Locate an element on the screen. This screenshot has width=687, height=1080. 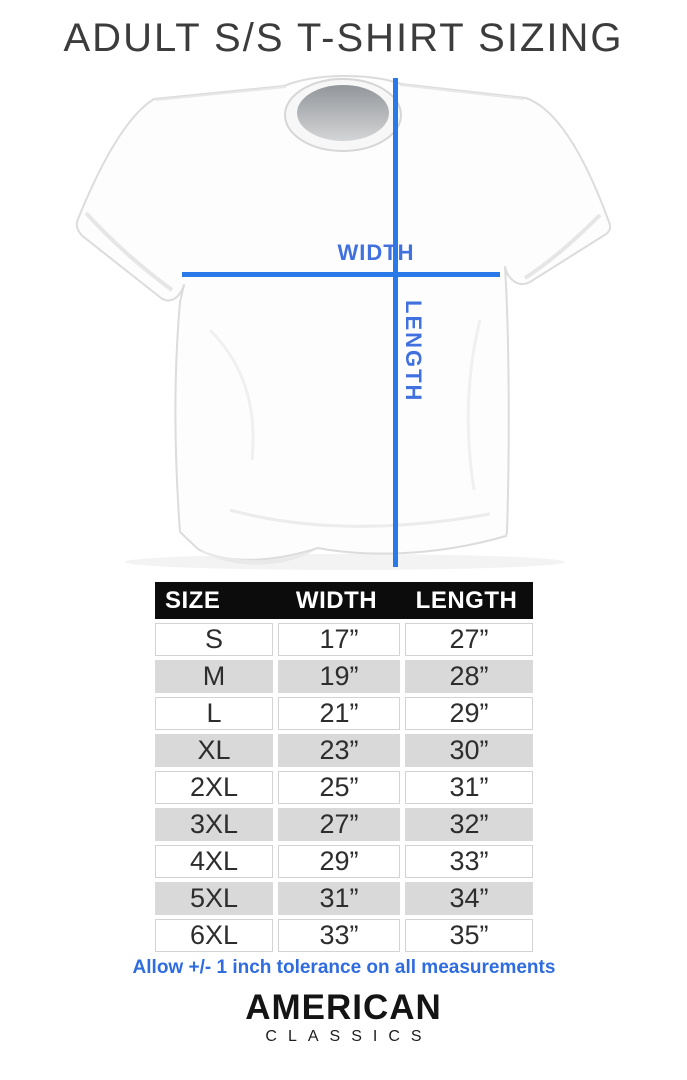
table-header: SIZE WIDTH LENGTH is located at coordinates (344, 600).